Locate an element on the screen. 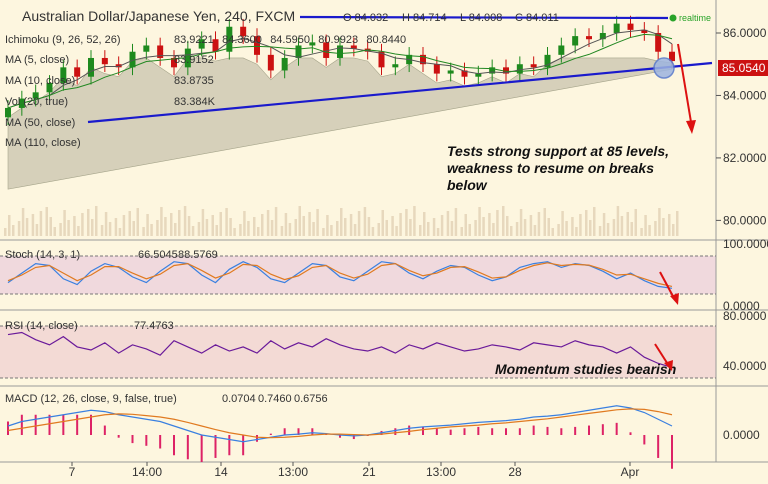 The image size is (768, 484). indicator-label: Vol (20, true) is located at coordinates (36, 102).